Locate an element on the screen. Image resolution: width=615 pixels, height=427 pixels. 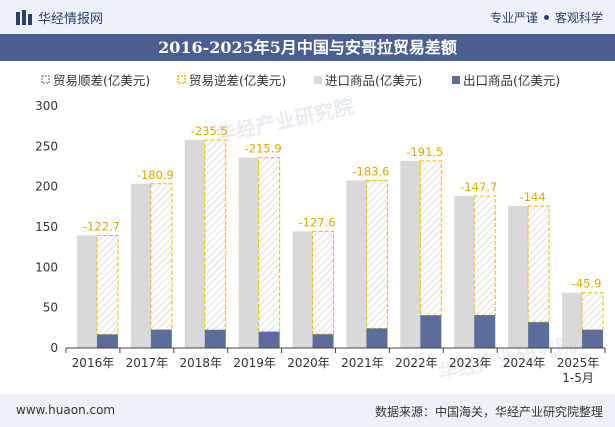
tagline-right: 客观科学 is located at coordinates (578, 18).